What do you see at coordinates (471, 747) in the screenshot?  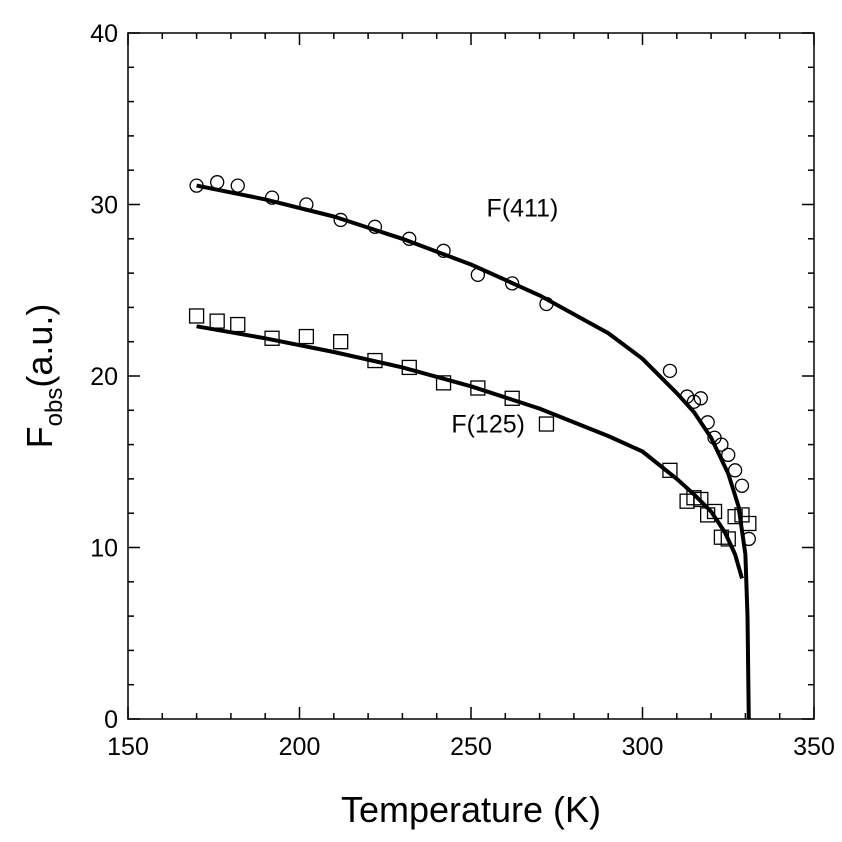 I see `x-tick-label: 250` at bounding box center [471, 747].